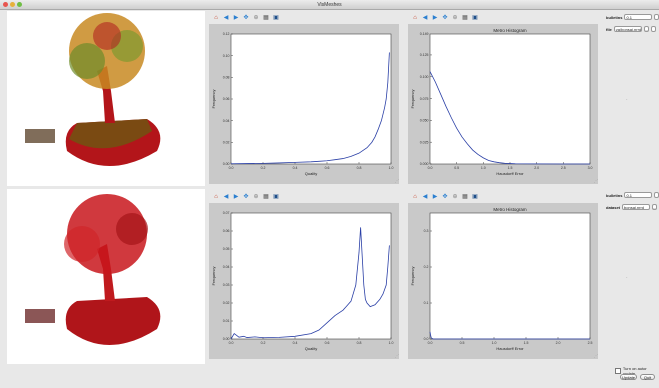 The width and height of the screenshot is (659, 388). Describe the element at coordinates (526, 343) in the screenshot. I see `x-tick-label: 1.5` at that location.